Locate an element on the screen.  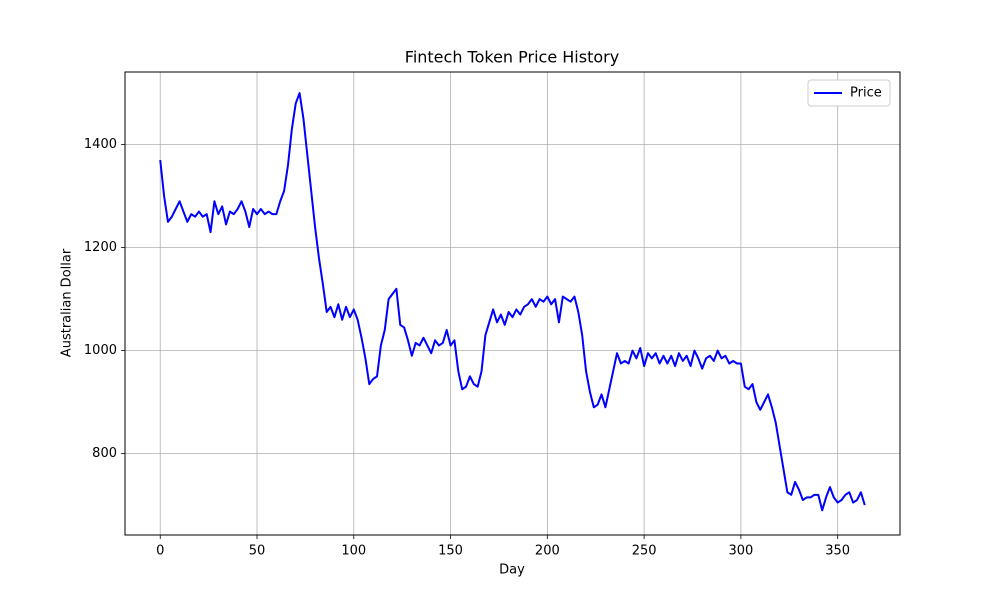
y-tick-label: 1400 is located at coordinates (100, 144).